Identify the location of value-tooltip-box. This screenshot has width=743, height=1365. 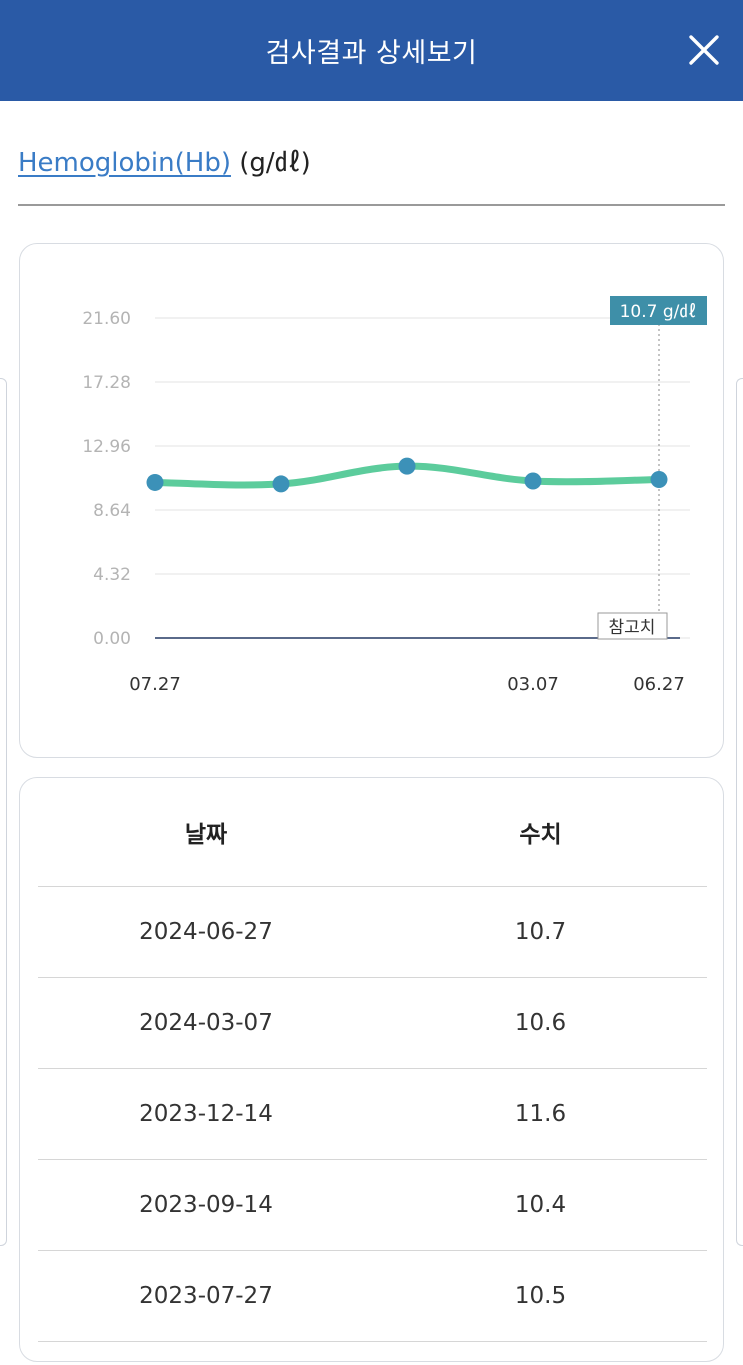
(658, 310).